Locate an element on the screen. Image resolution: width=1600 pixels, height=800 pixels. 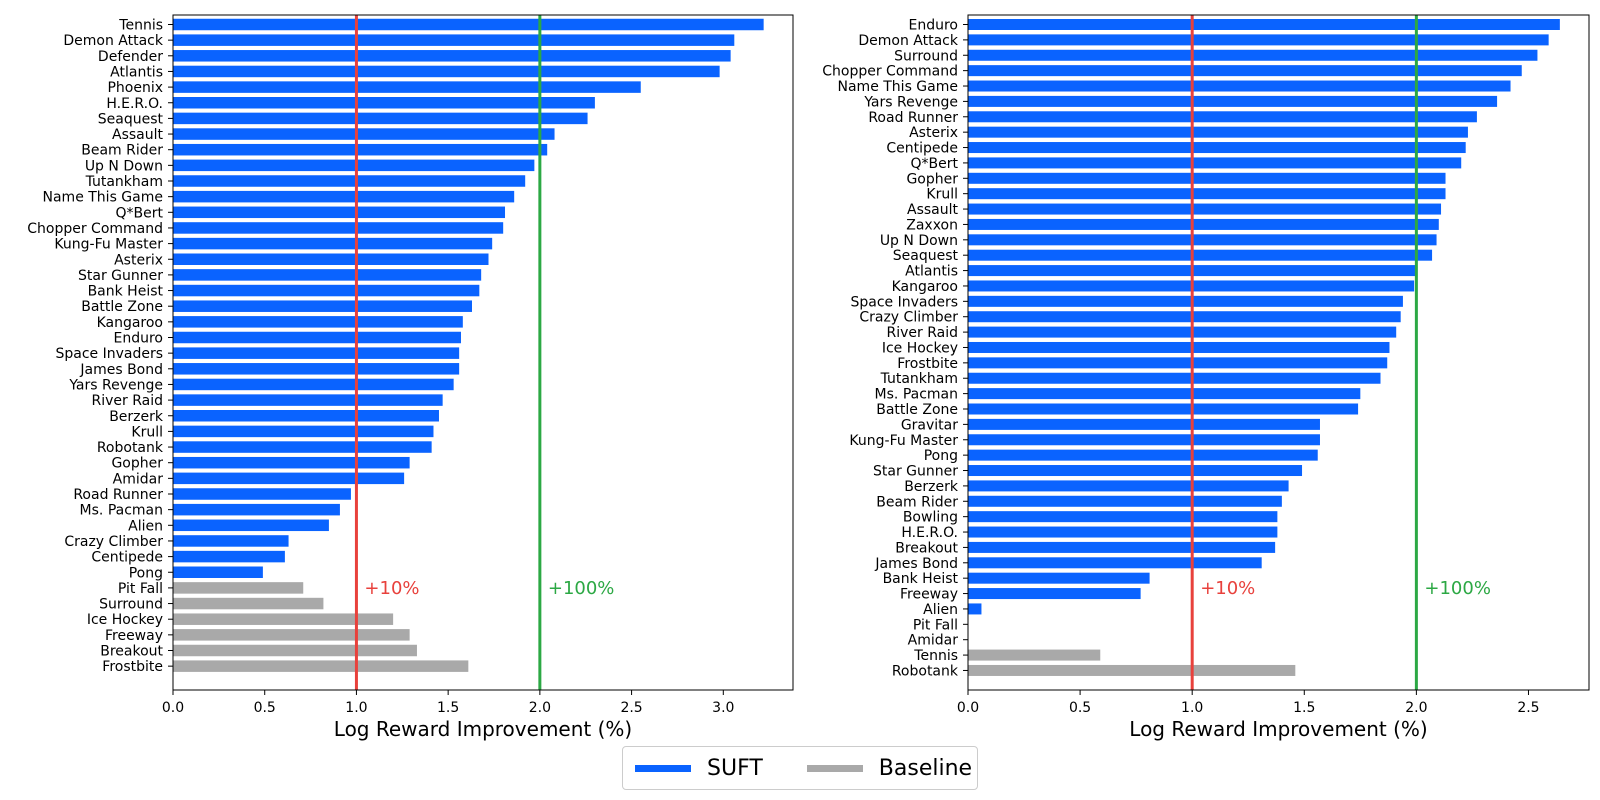
category-label-up-n-down: Up N Down is located at coordinates (919, 241).